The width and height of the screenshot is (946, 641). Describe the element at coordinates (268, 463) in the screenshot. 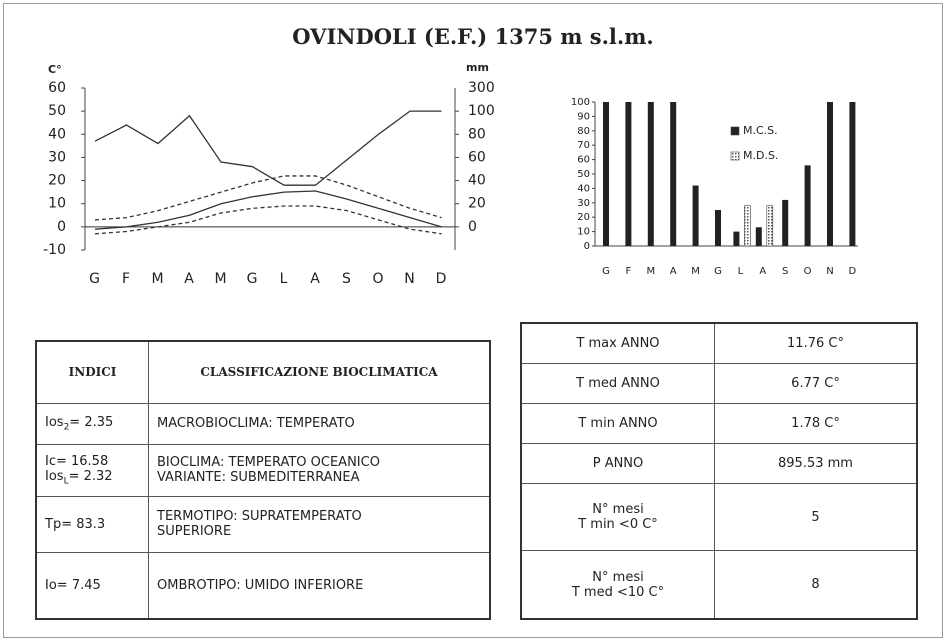

I see `class-line: BIOCLIMA: TEMPERATO OCEANICO` at that location.